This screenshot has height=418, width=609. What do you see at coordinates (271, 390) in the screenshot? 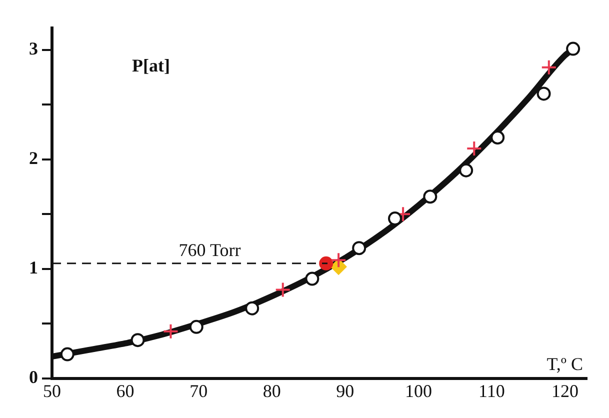
I see `x-tick-label: 80` at bounding box center [271, 390].